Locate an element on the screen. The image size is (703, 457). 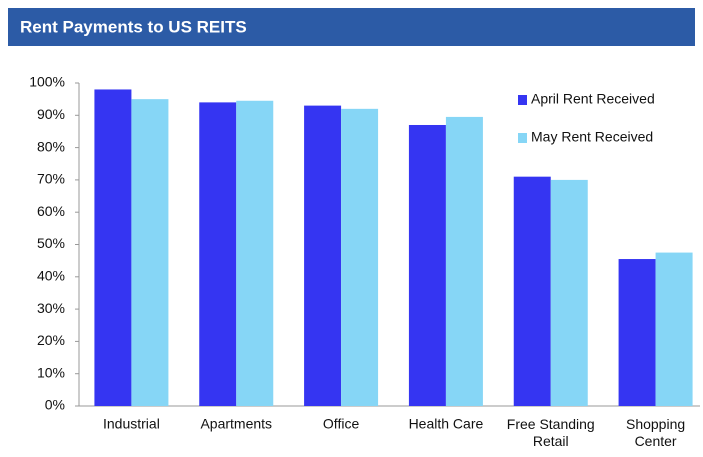
y-tick-label: 80% is located at coordinates (51, 146).